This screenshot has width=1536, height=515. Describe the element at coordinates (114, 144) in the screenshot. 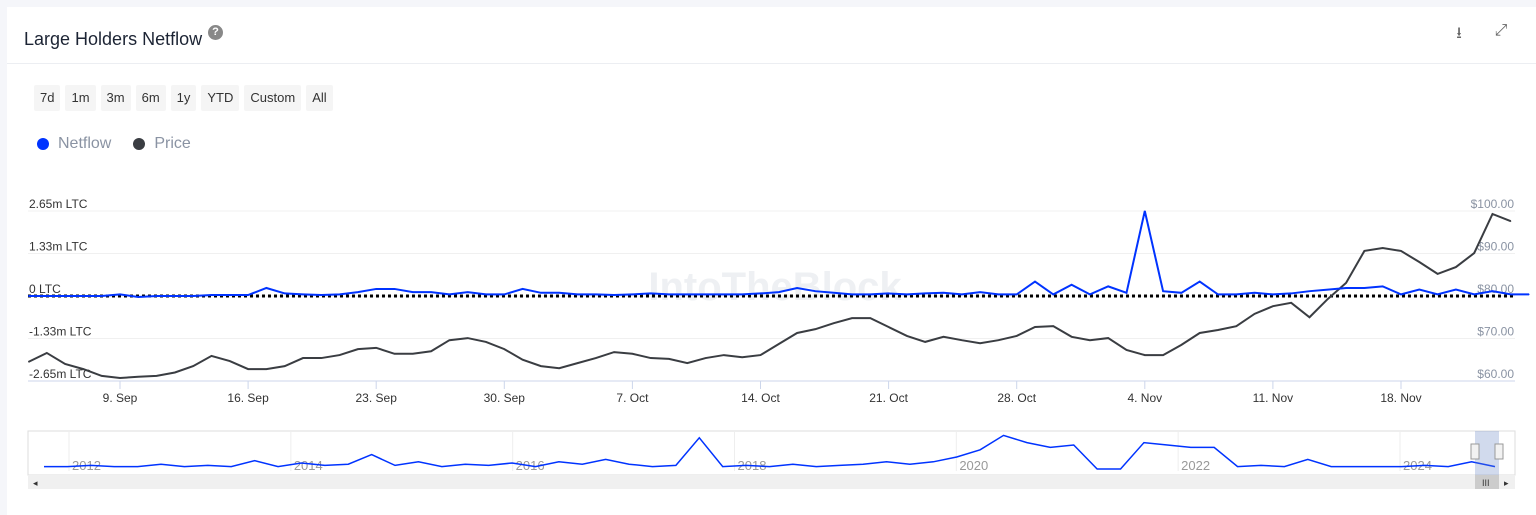

I see `legend: Netflow Price` at that location.